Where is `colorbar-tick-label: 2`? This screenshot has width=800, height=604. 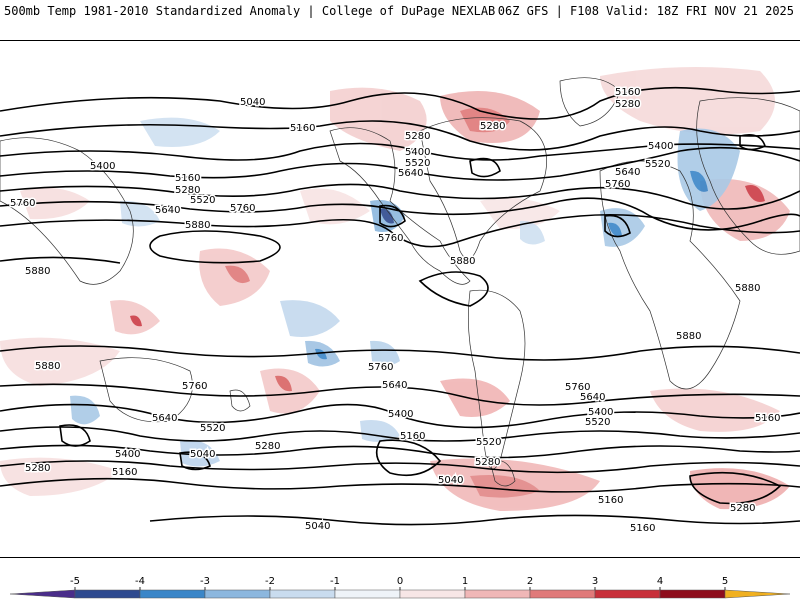 colorbar-tick-label: 2 is located at coordinates (530, 581).